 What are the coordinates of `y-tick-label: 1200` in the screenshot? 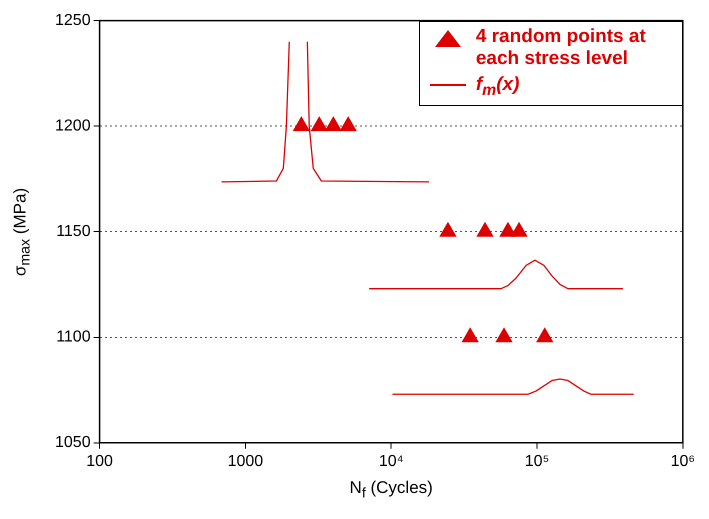 It's located at (73, 126).